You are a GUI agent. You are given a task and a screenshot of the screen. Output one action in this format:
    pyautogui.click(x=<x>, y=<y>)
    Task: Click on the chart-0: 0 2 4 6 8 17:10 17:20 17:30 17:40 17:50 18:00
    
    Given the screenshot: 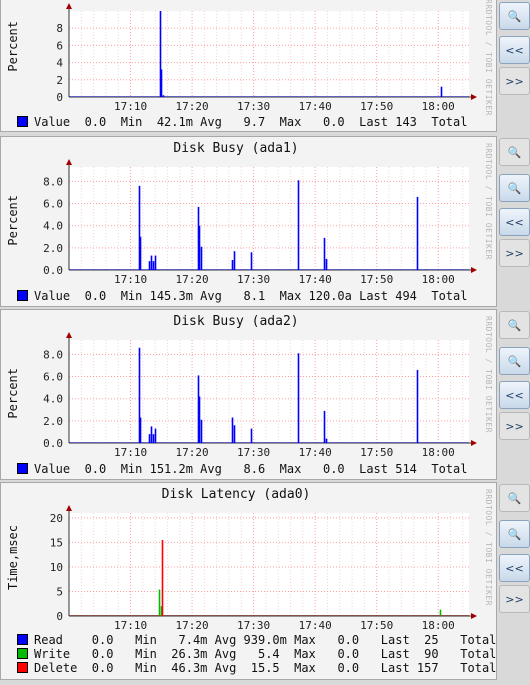 What is the action you would take?
    pyautogui.click(x=266, y=58)
    